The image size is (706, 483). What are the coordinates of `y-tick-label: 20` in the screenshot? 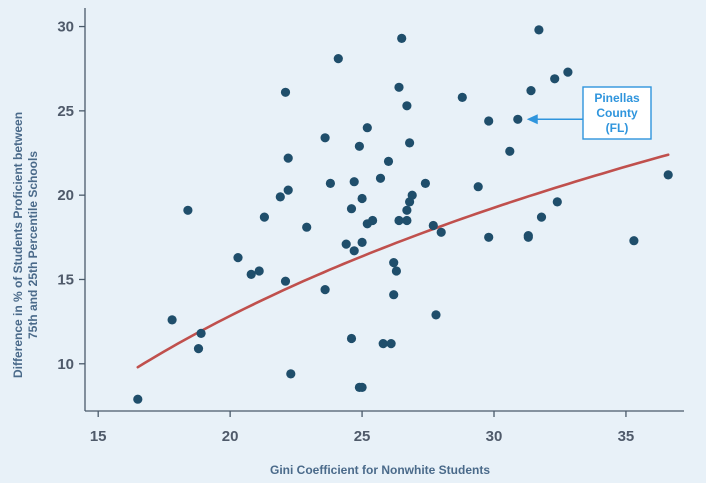 It's located at (65, 195).